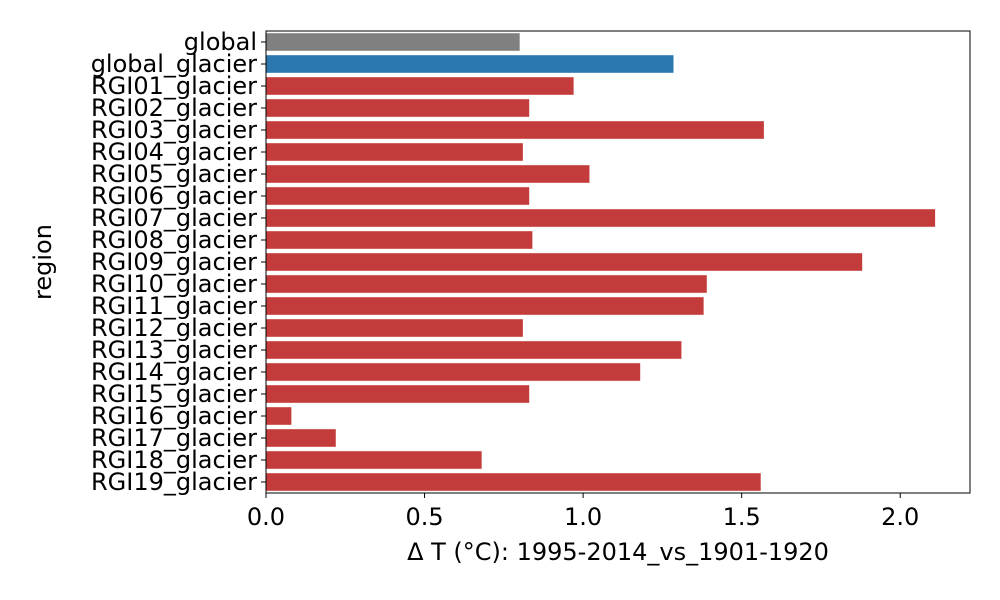 The height and width of the screenshot is (600, 1000). What do you see at coordinates (266, 517) in the screenshot?
I see `x-tick-label: 0.0` at bounding box center [266, 517].